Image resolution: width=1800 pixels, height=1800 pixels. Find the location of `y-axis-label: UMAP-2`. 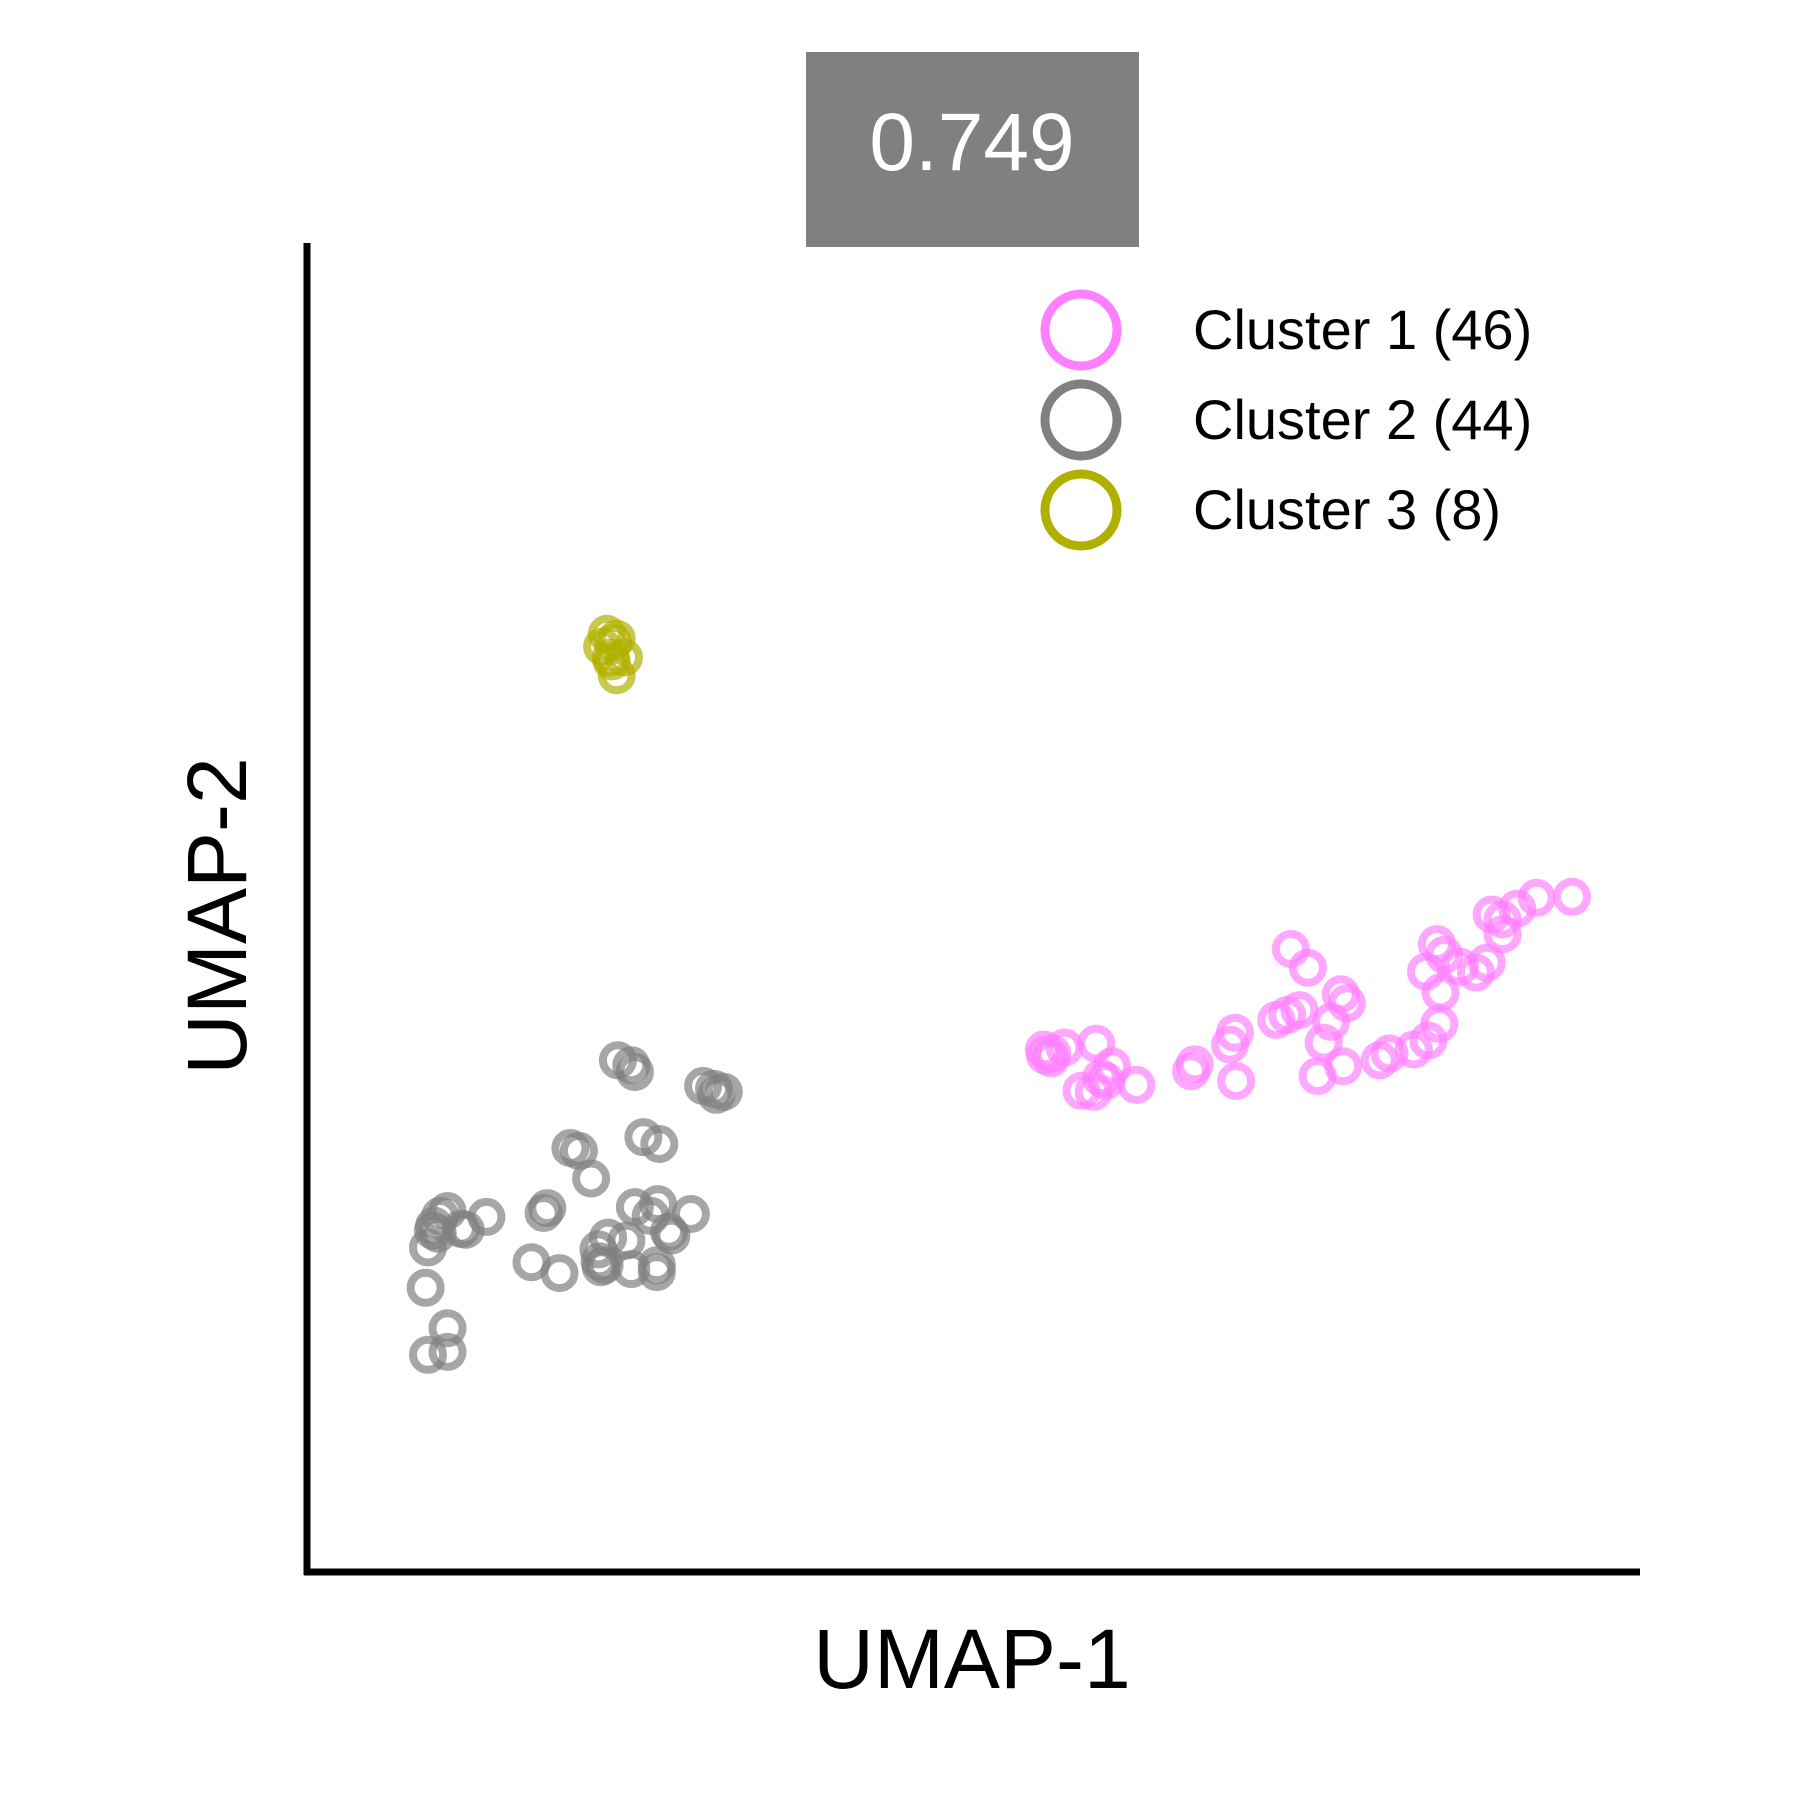

y-axis-label: UMAP-2 is located at coordinates (217, 915).